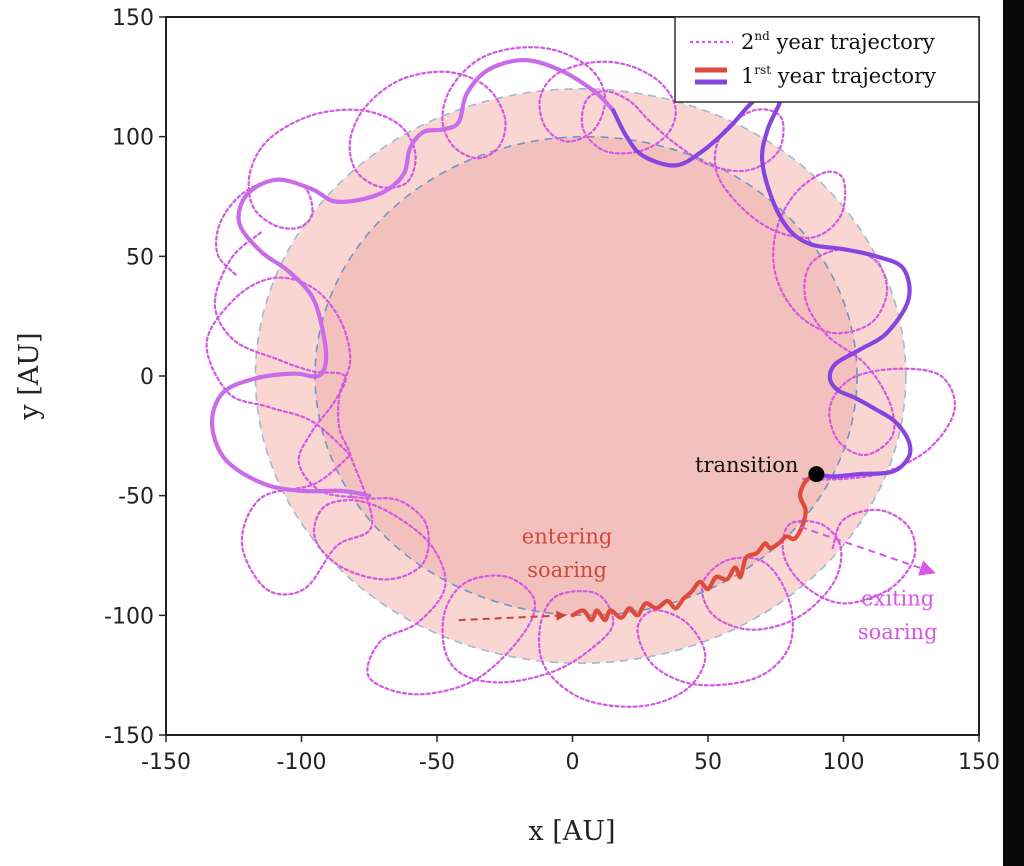  I want to click on x-tick-label: 50, so click(708, 762).